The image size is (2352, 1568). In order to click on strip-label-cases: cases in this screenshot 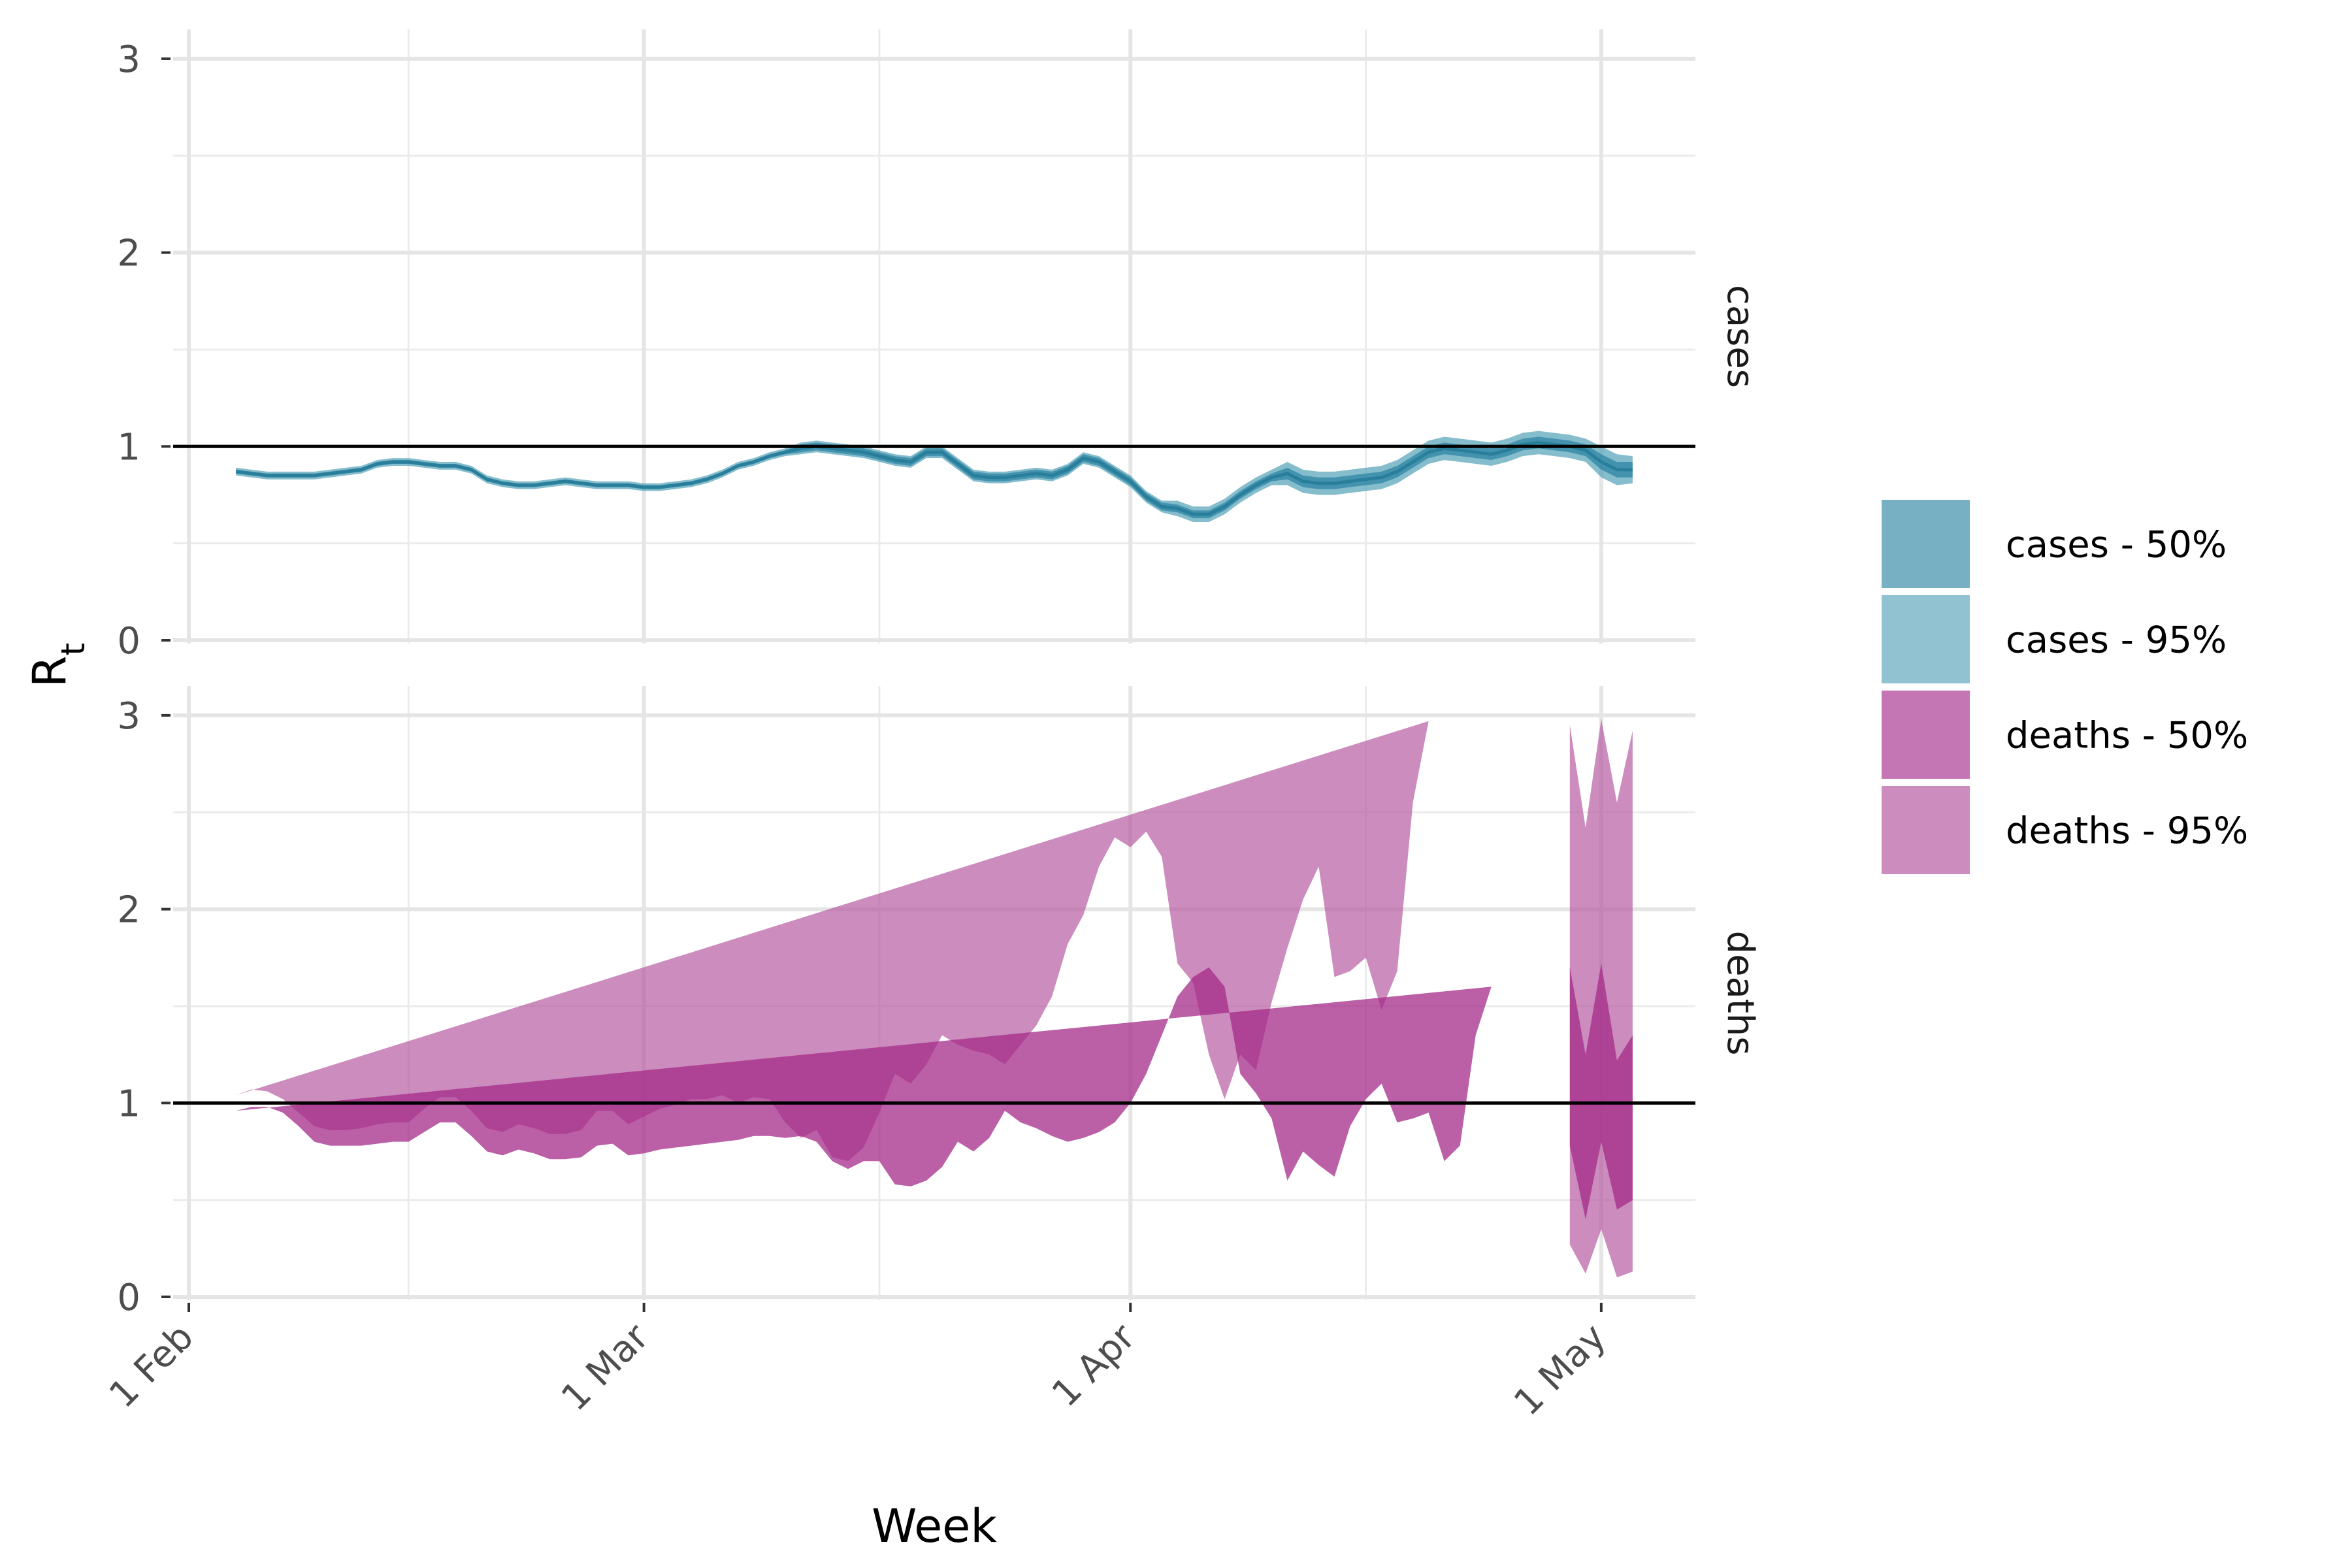, I will do `click(1740, 336)`.